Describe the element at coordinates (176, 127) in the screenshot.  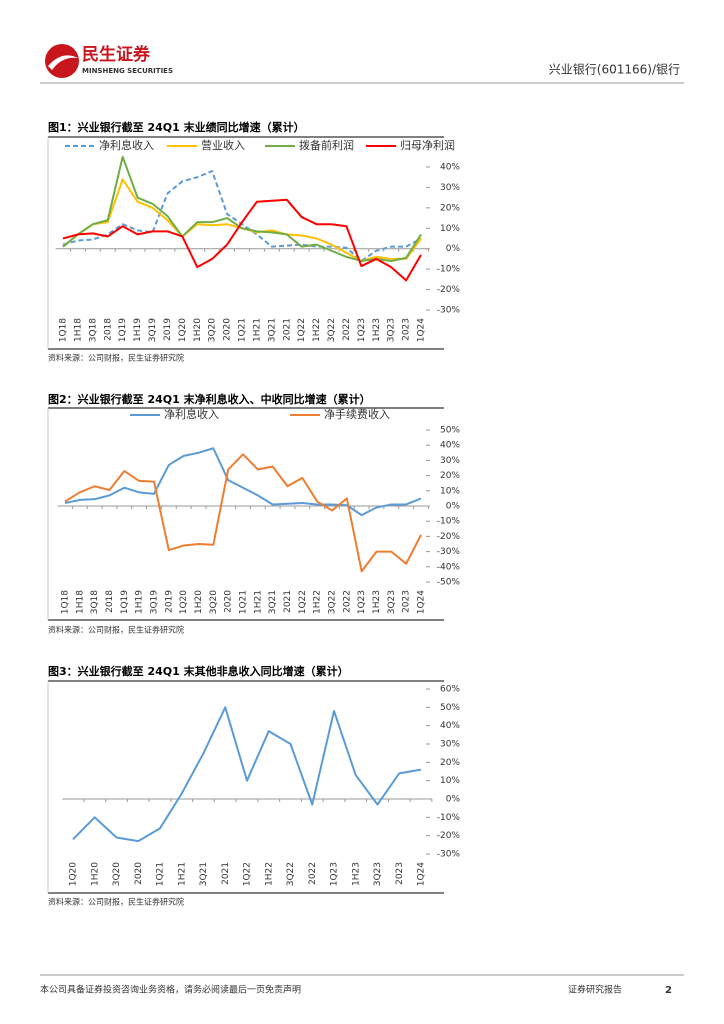
I see `chart-title: 图1：兴业银行截至 24Q1 末业绩同比增速（累计）` at that location.